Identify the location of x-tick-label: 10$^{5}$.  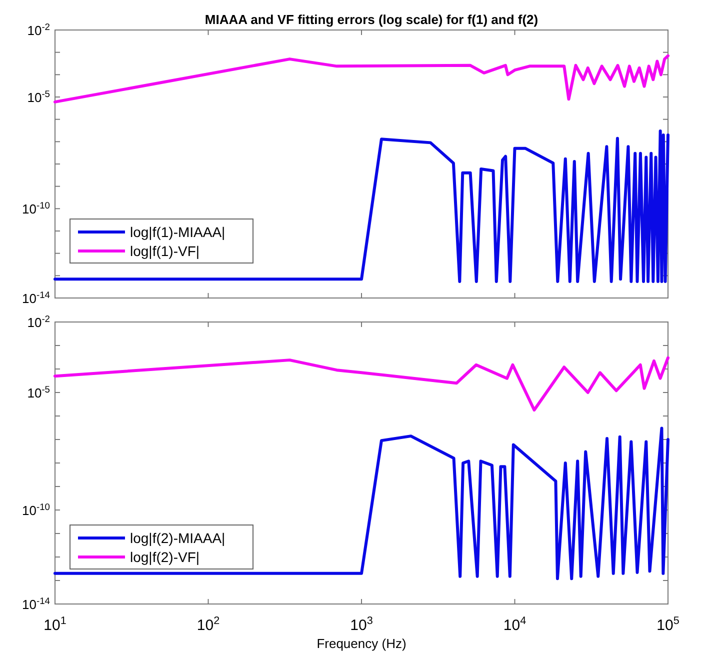
(668, 624).